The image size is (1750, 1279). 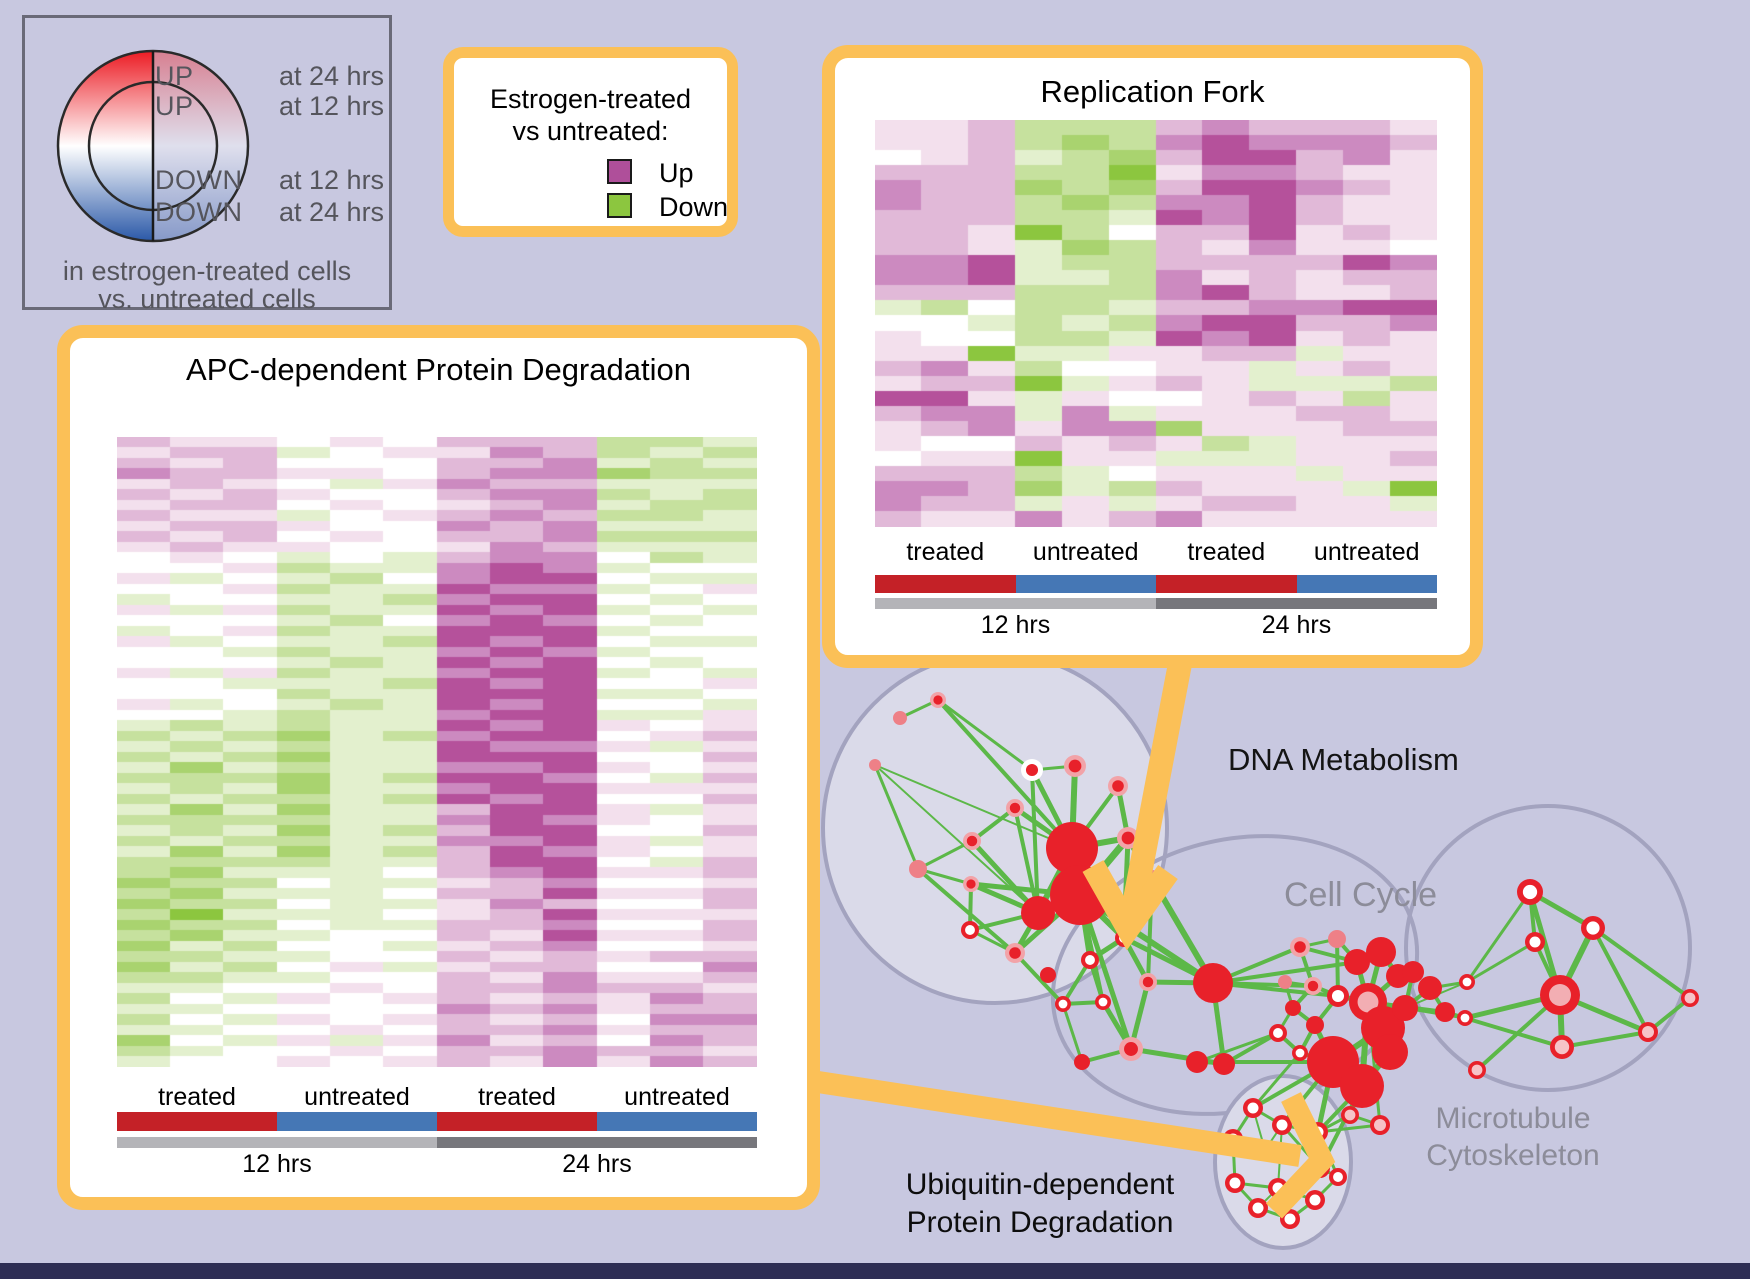 What do you see at coordinates (619, 205) in the screenshot?
I see `down-color-swatch` at bounding box center [619, 205].